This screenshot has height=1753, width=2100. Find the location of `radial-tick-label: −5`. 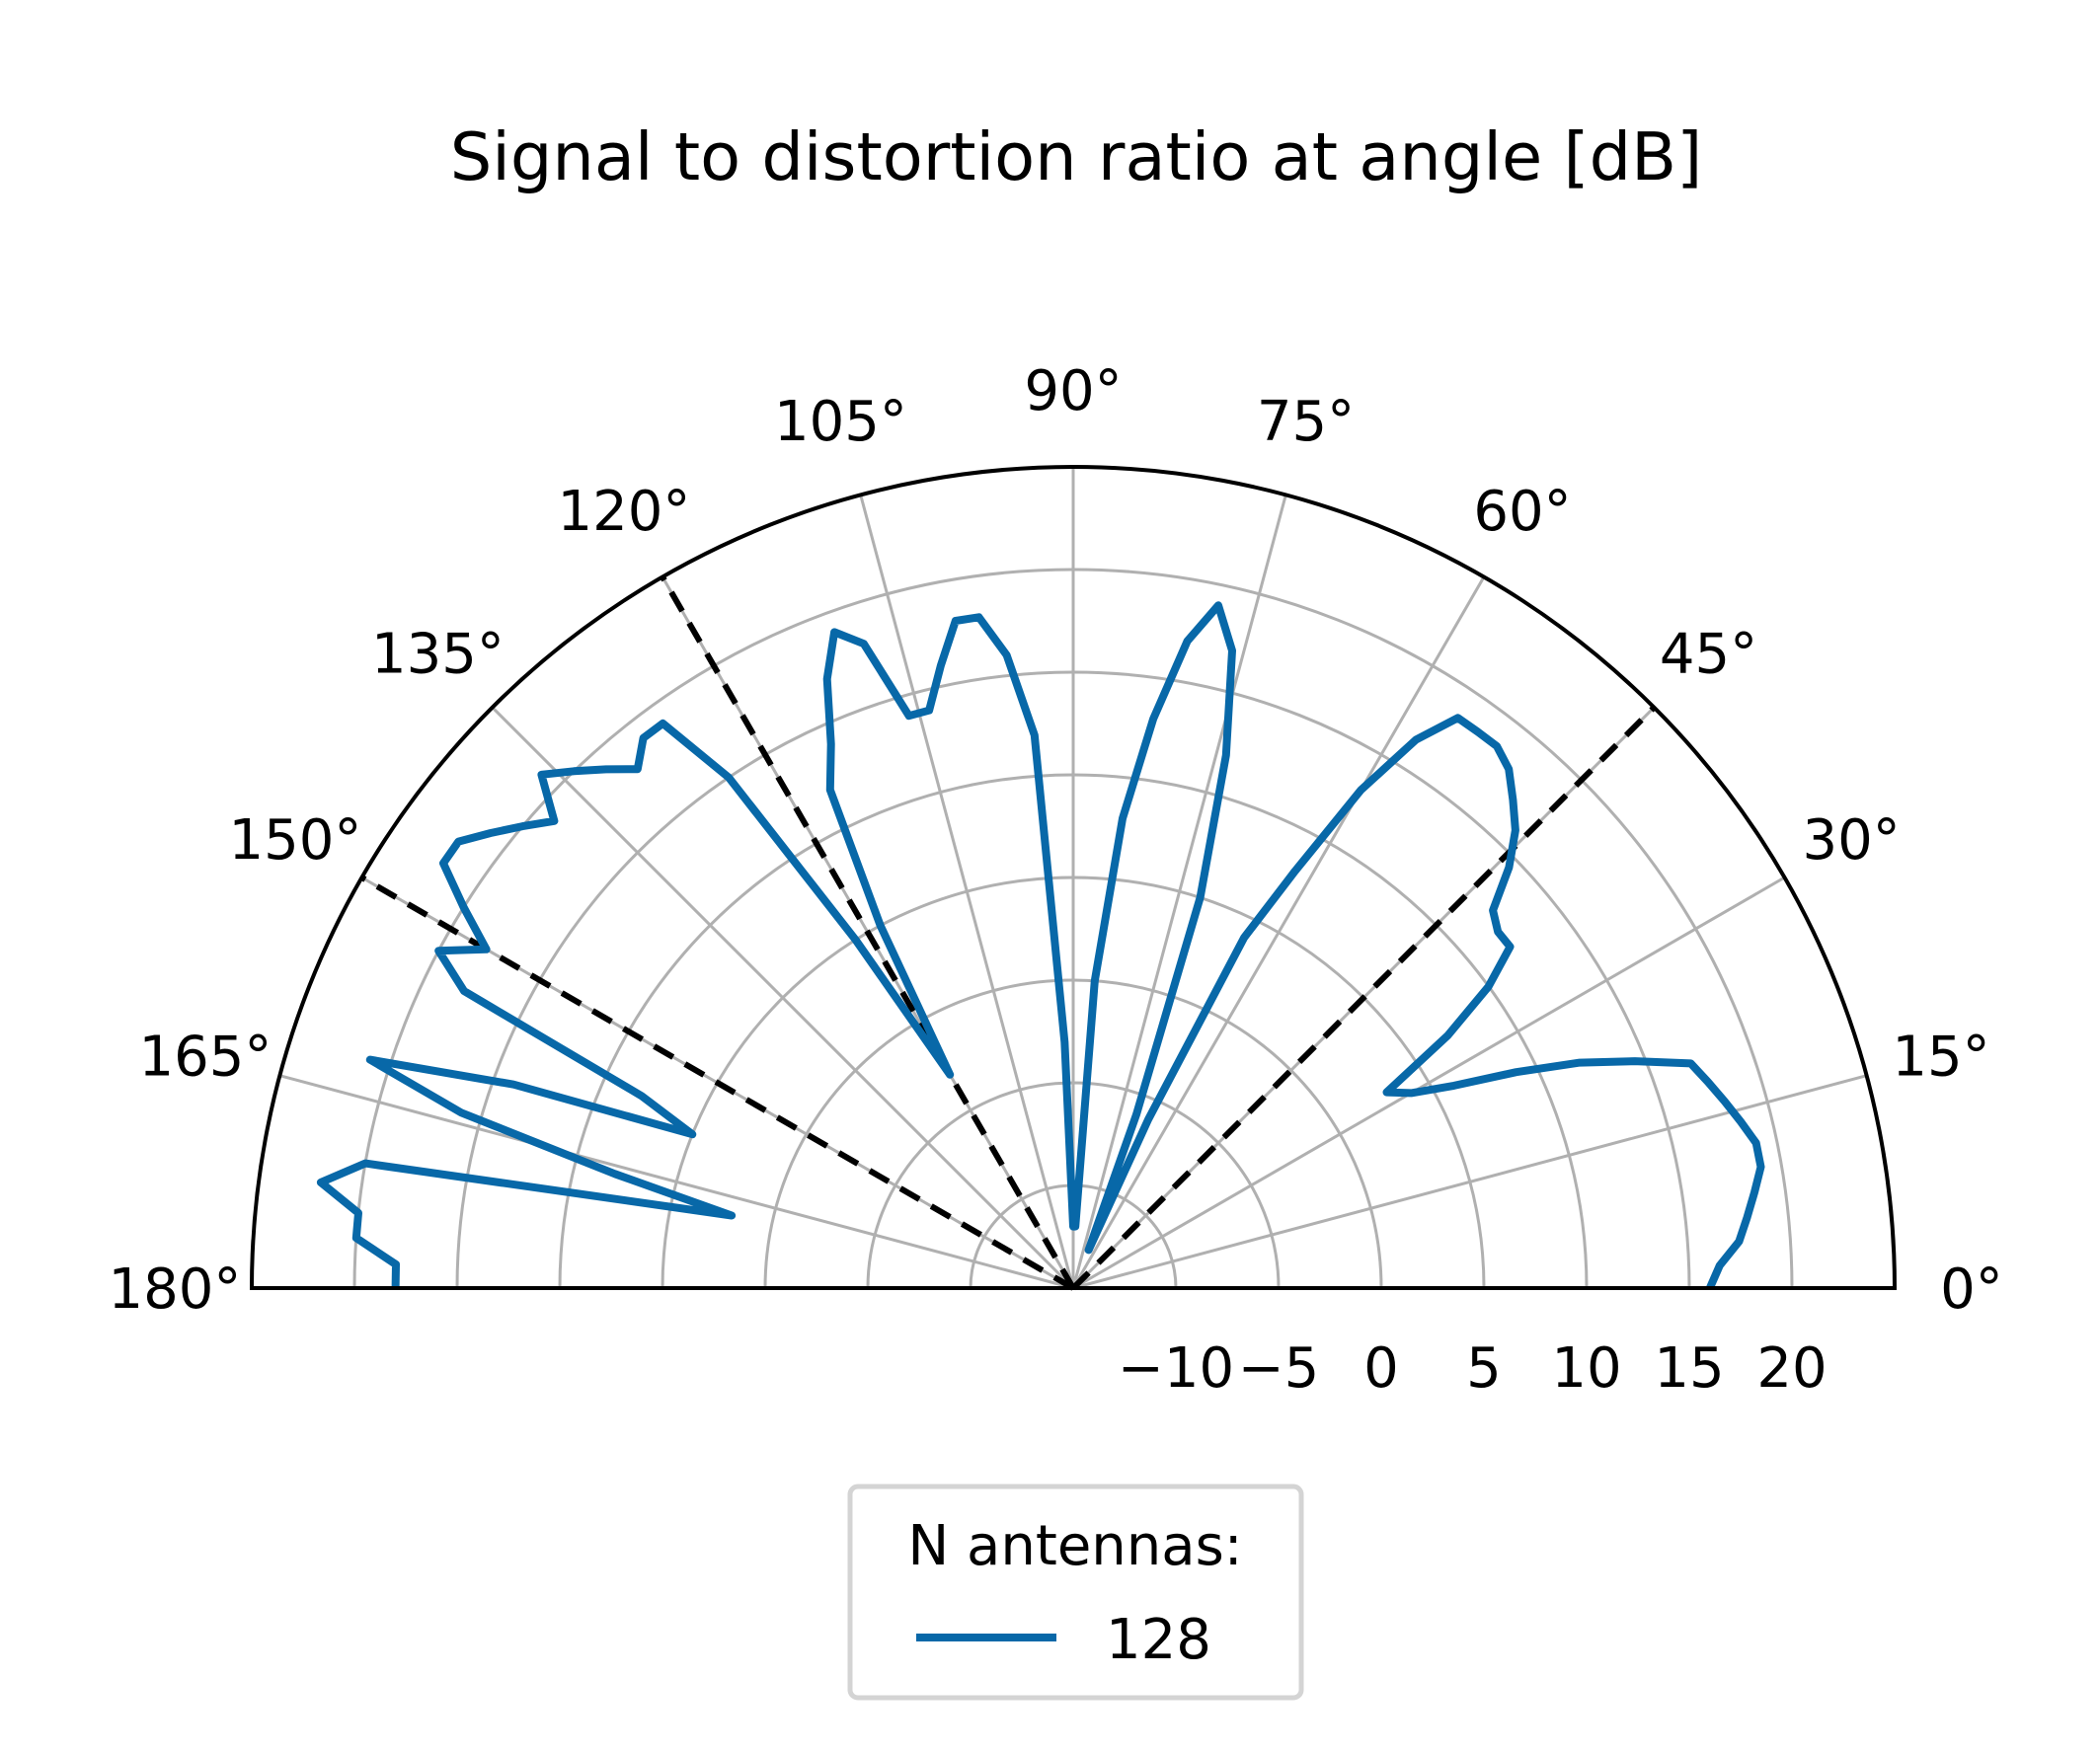

radial-tick-label: −5 is located at coordinates (1279, 1369).